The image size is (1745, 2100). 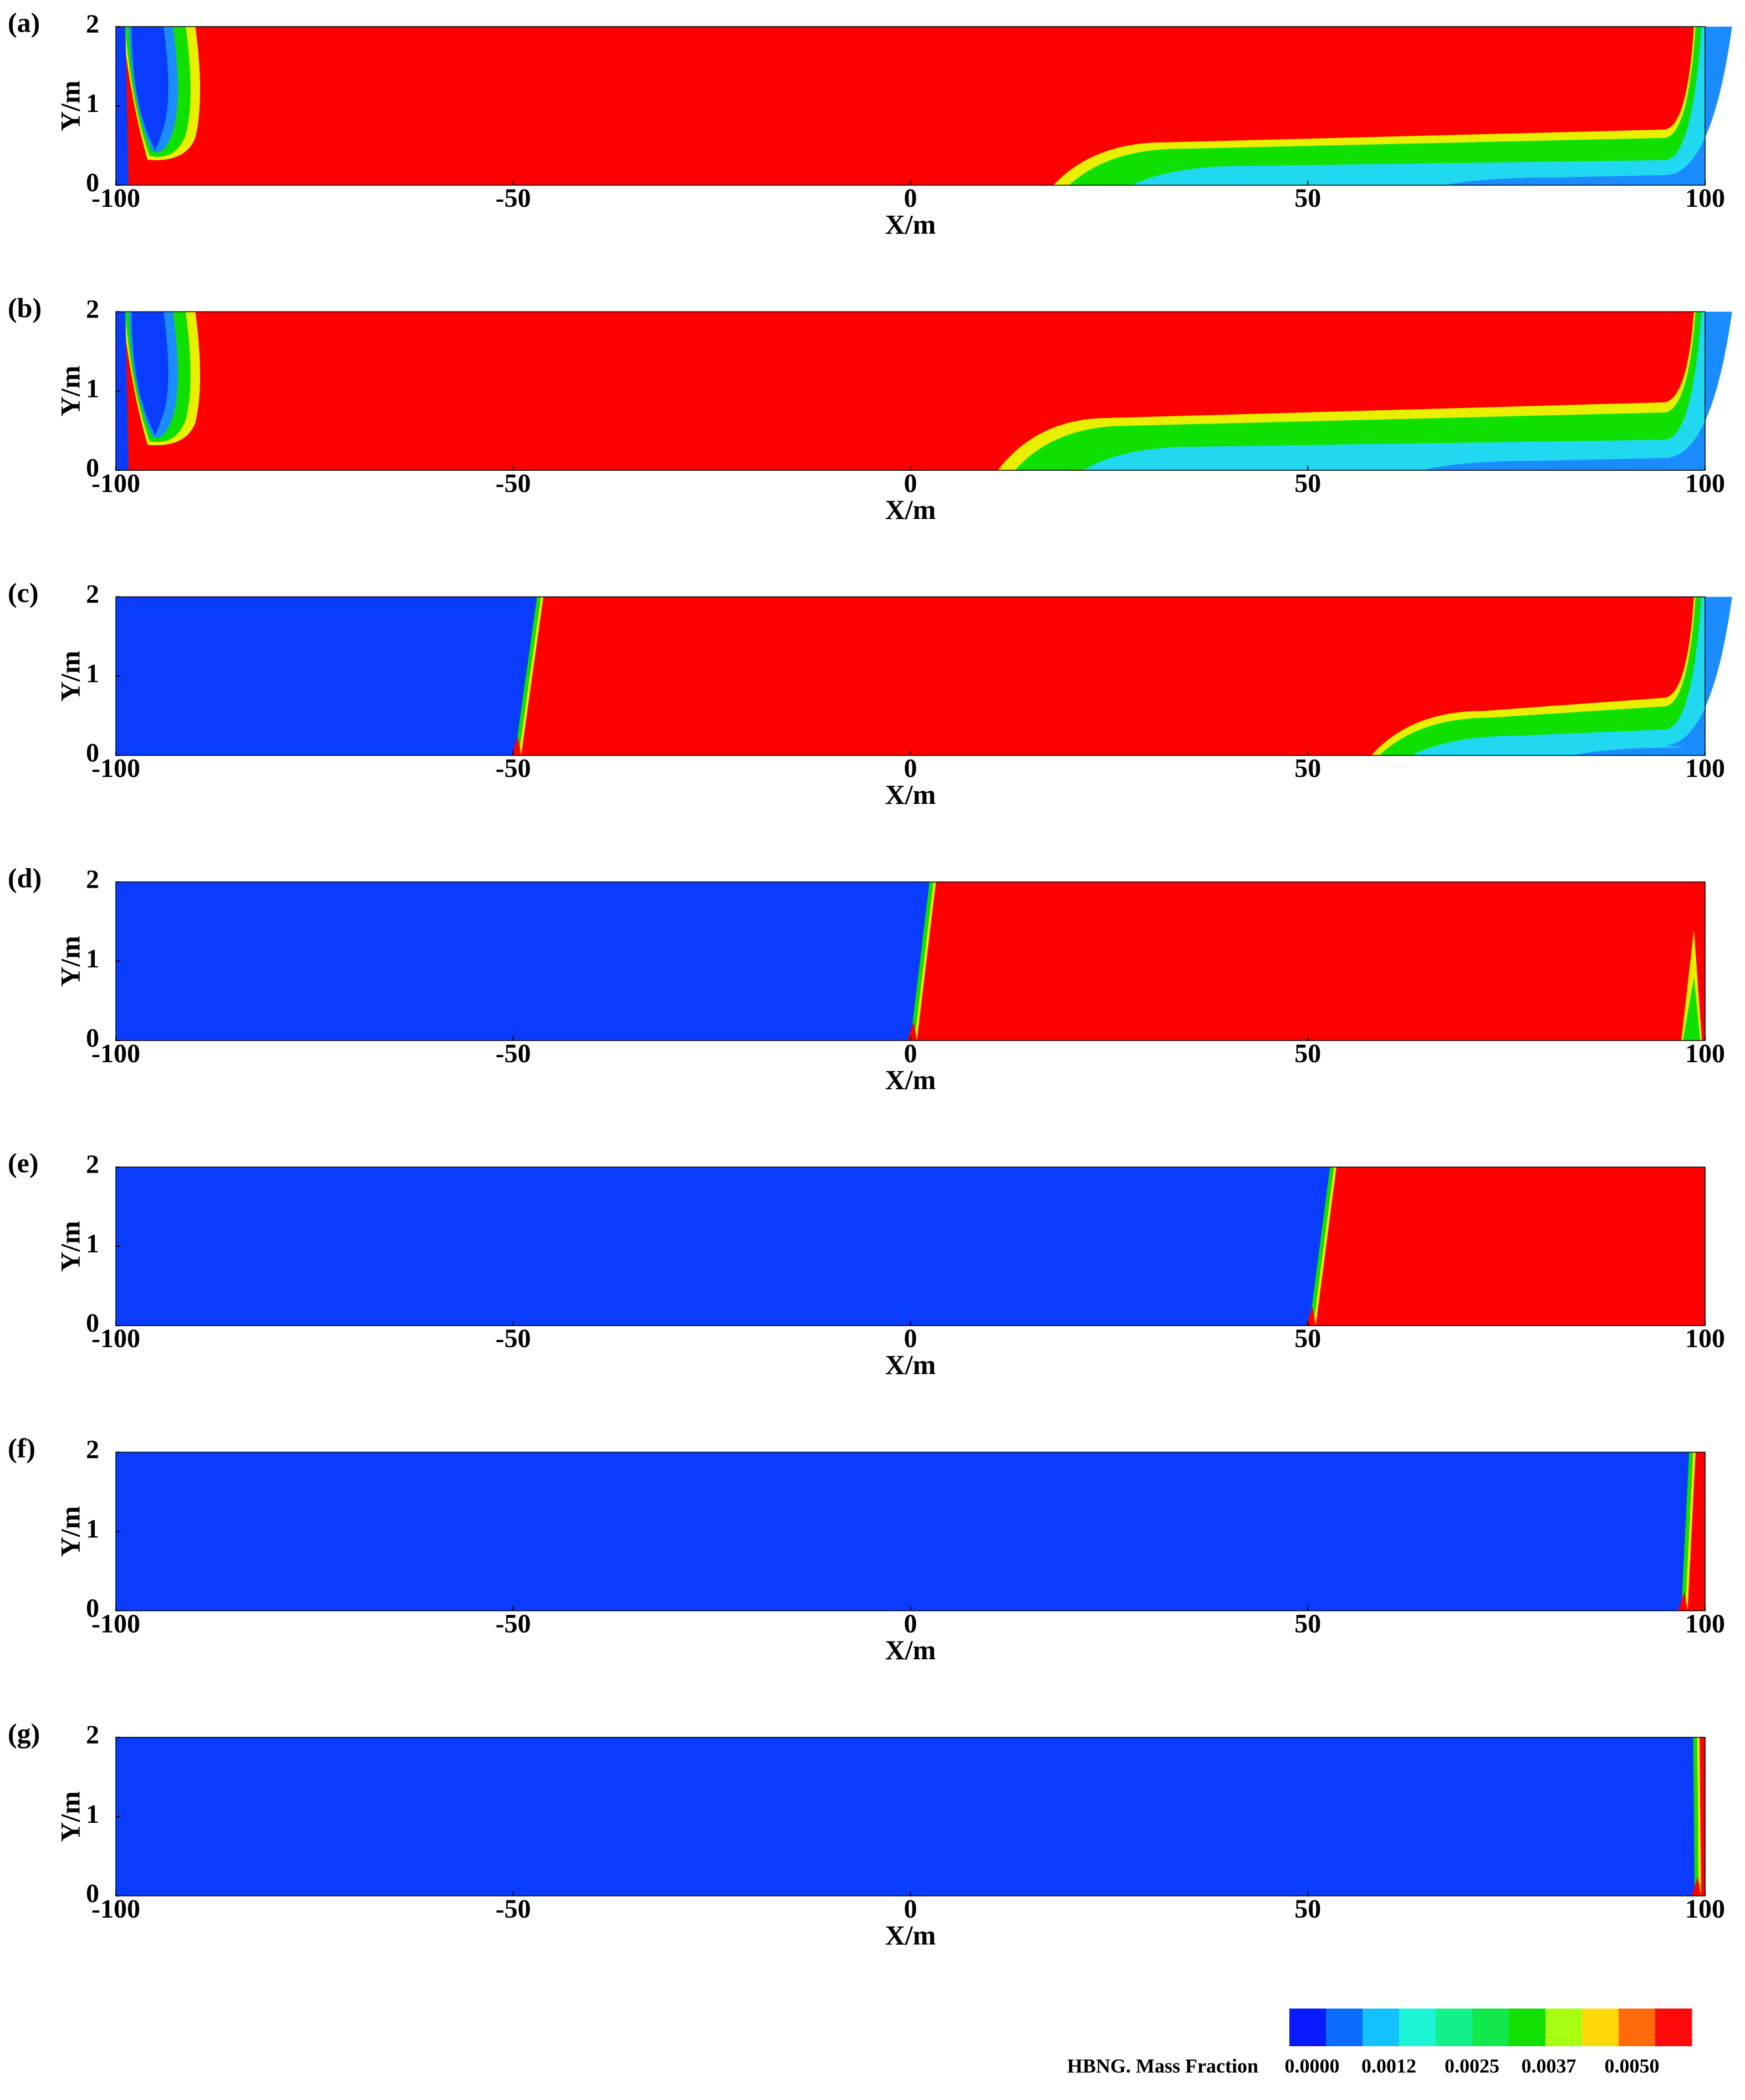 I want to click on contour-panel: -100 -50 0 50 100 0 1 2 X/m Y/m (f), so click(x=866, y=1549).